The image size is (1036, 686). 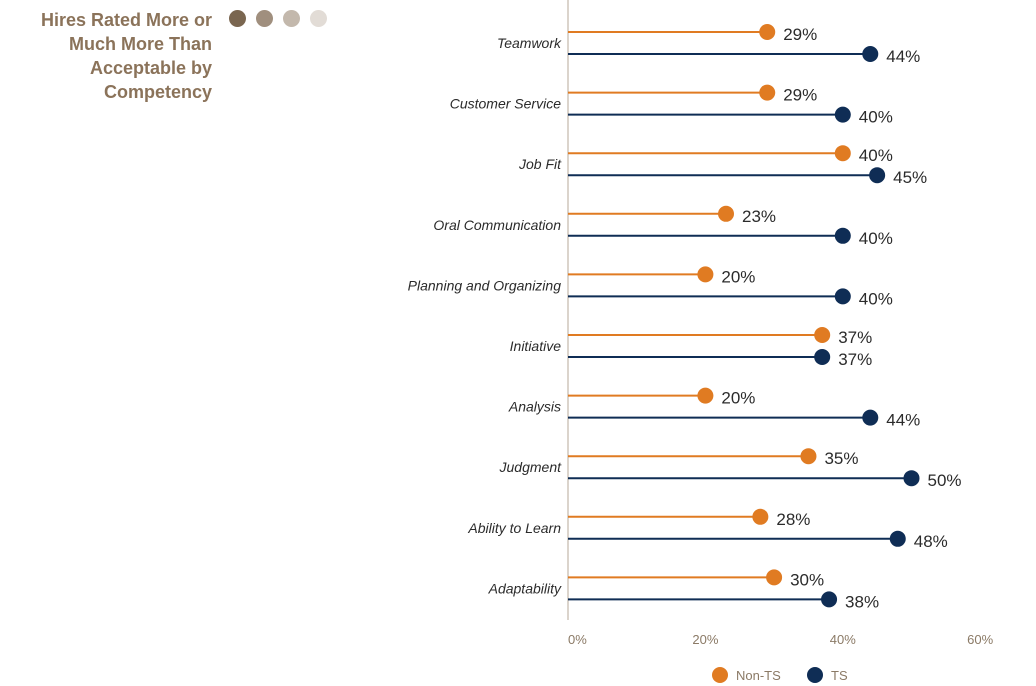 What do you see at coordinates (980, 639) in the screenshot?
I see `x-tick-label: 60%` at bounding box center [980, 639].